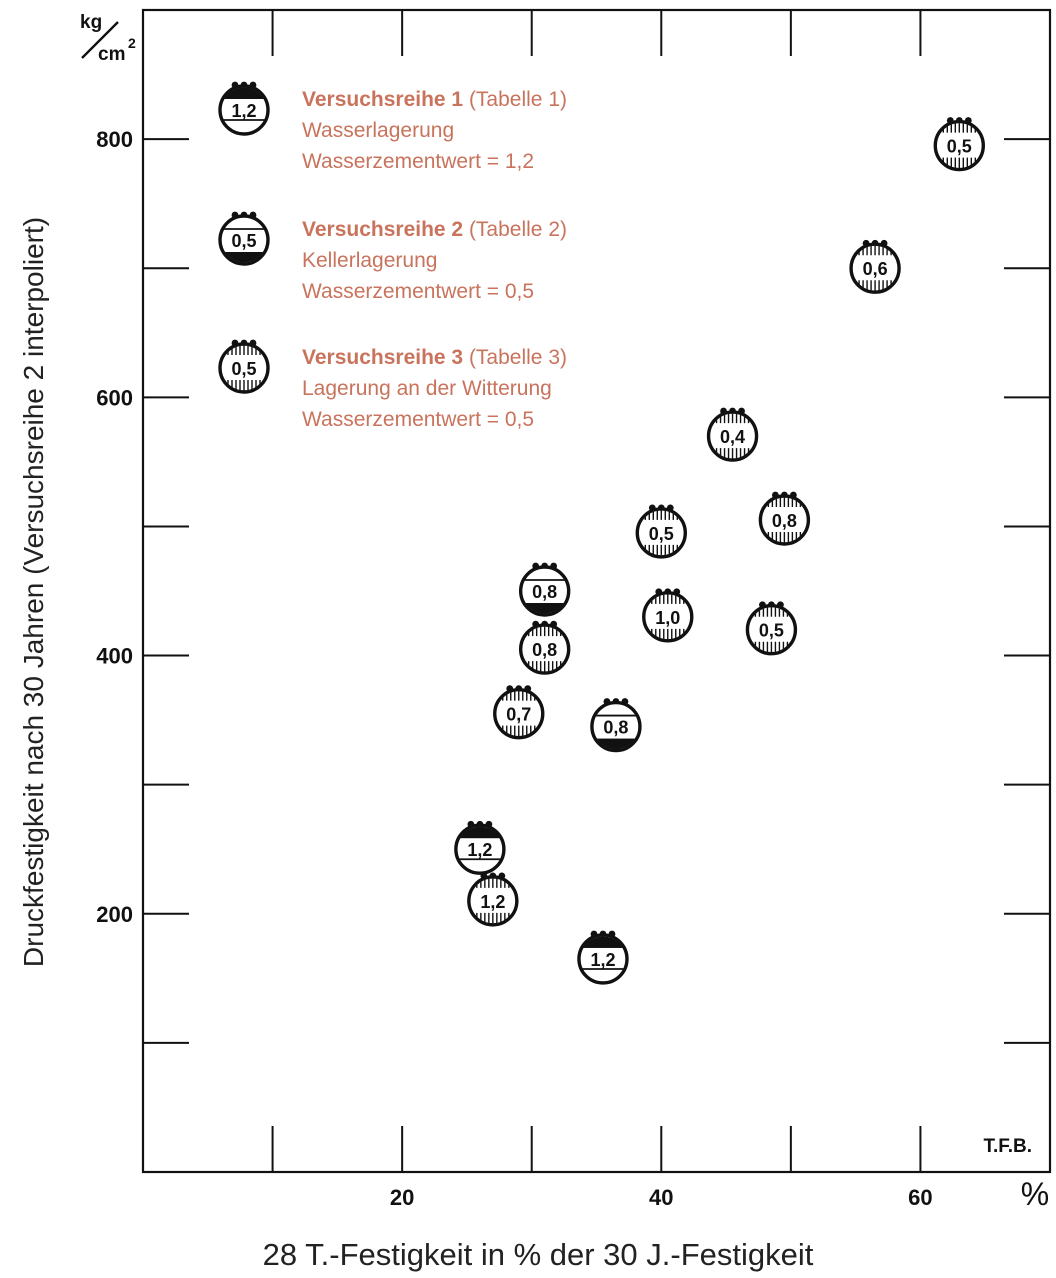 The image size is (1056, 1278). I want to click on marker-label: 0,7, so click(518, 715).